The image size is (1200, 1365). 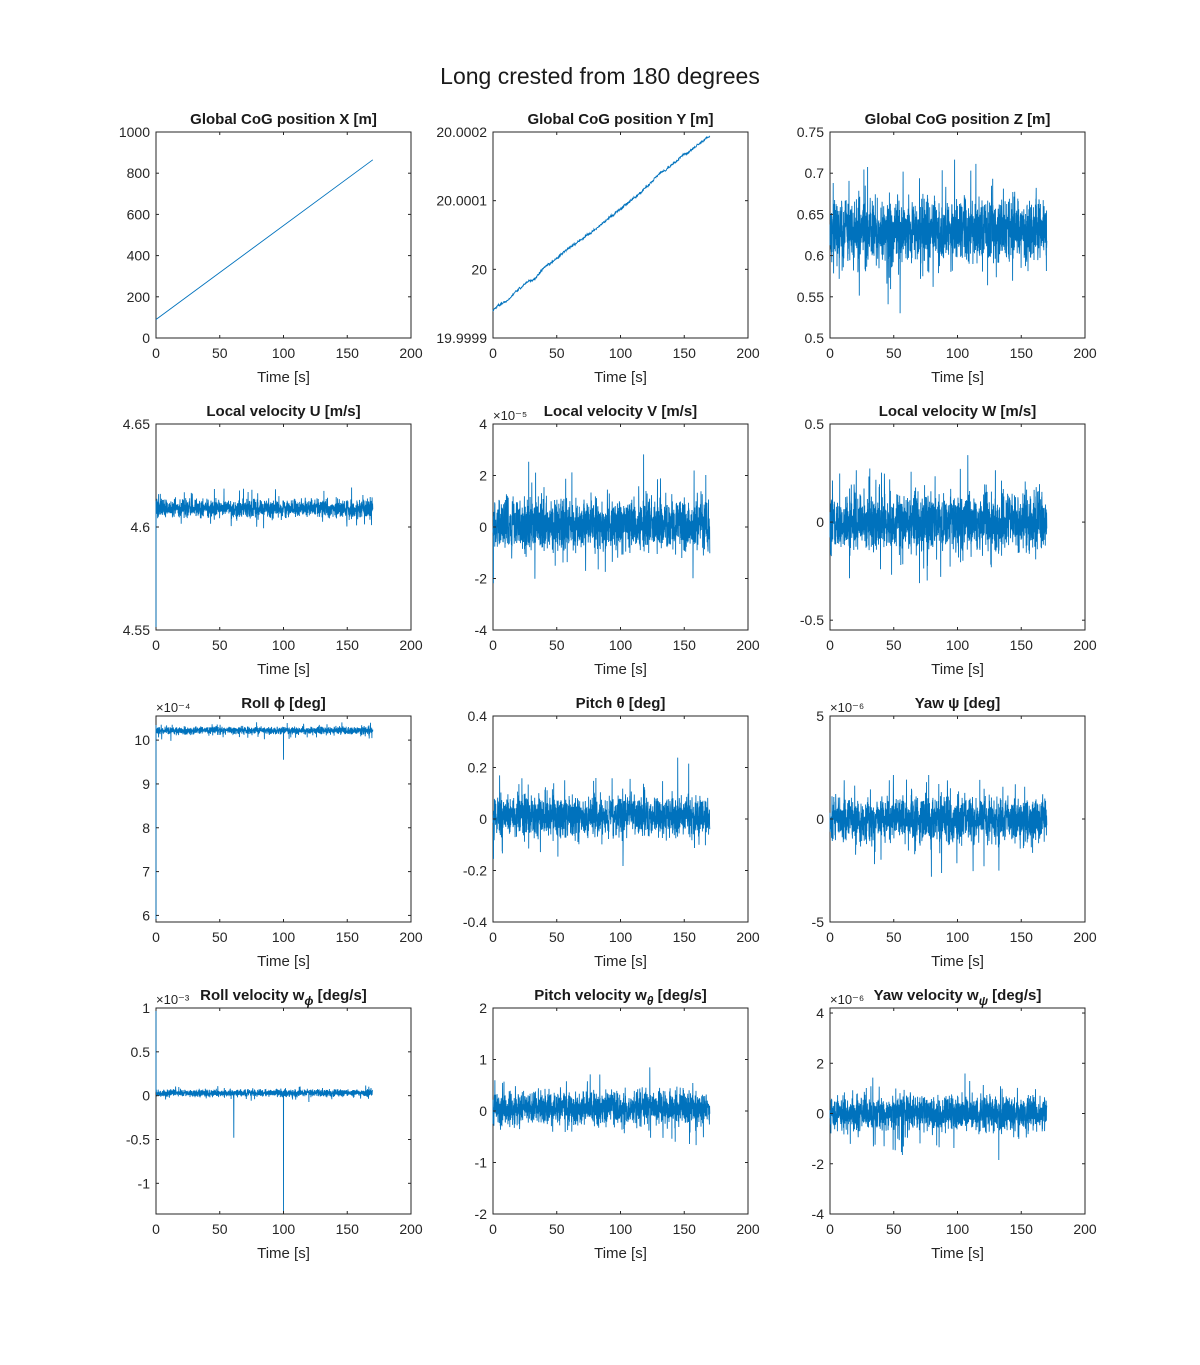 What do you see at coordinates (810, 297) in the screenshot?
I see `y-tick-label: 0.55` at bounding box center [810, 297].